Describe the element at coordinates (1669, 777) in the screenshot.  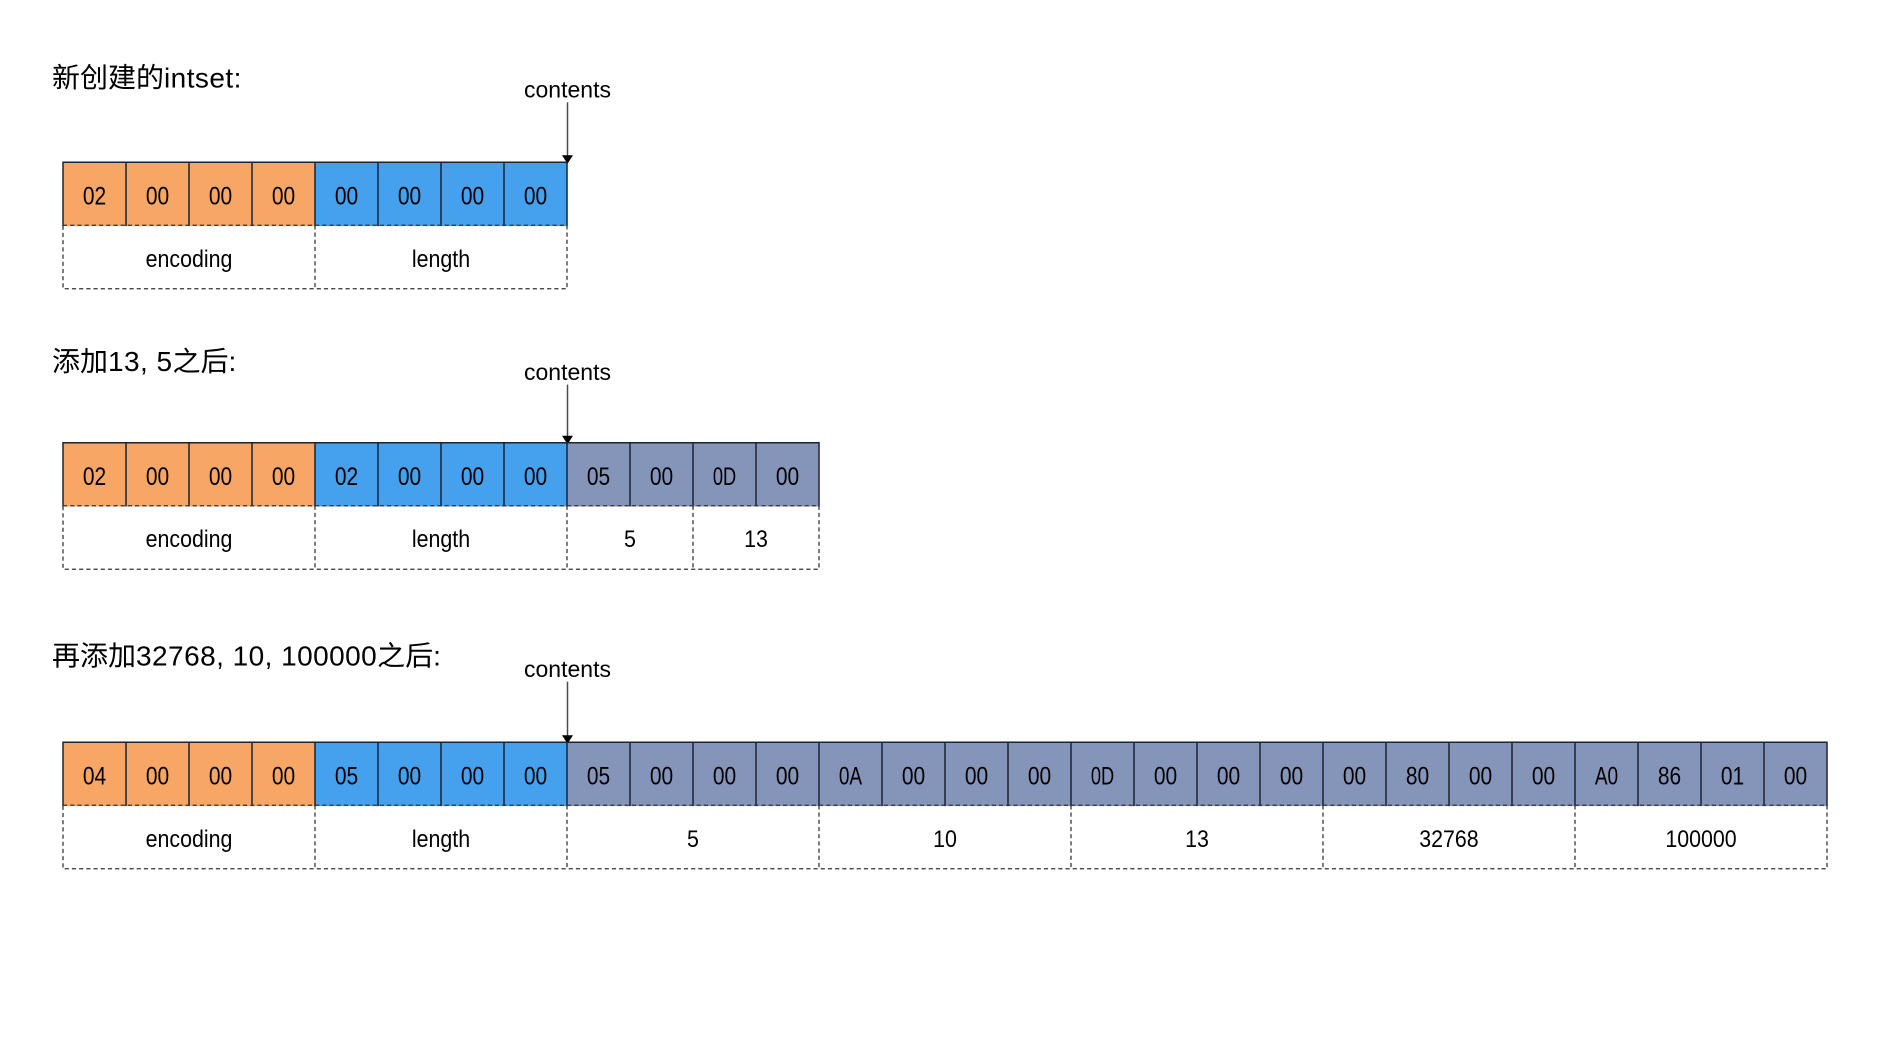
I see `svg-text: 86` at that location.